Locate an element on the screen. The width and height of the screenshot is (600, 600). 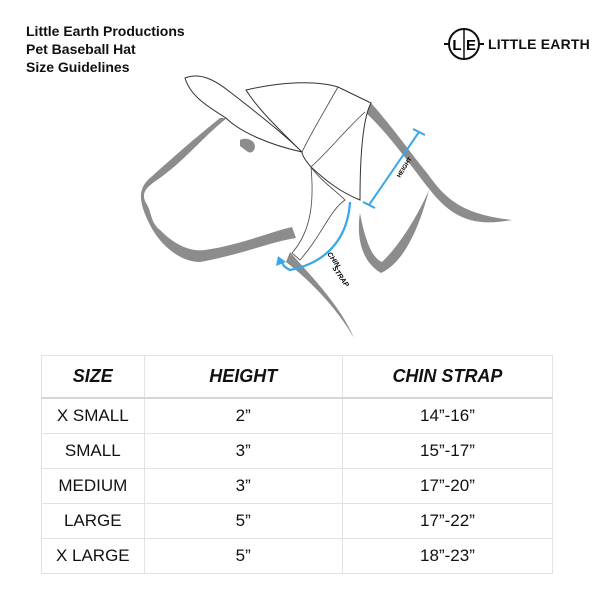
header-chin-strap: CHIN STRAP is located at coordinates (447, 377).